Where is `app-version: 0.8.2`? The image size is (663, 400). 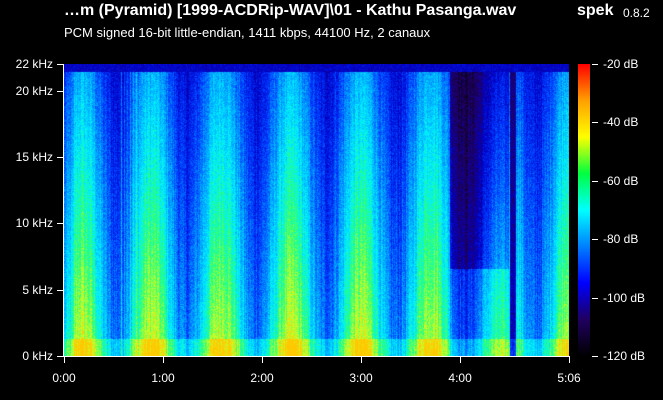 app-version: 0.8.2 is located at coordinates (636, 13).